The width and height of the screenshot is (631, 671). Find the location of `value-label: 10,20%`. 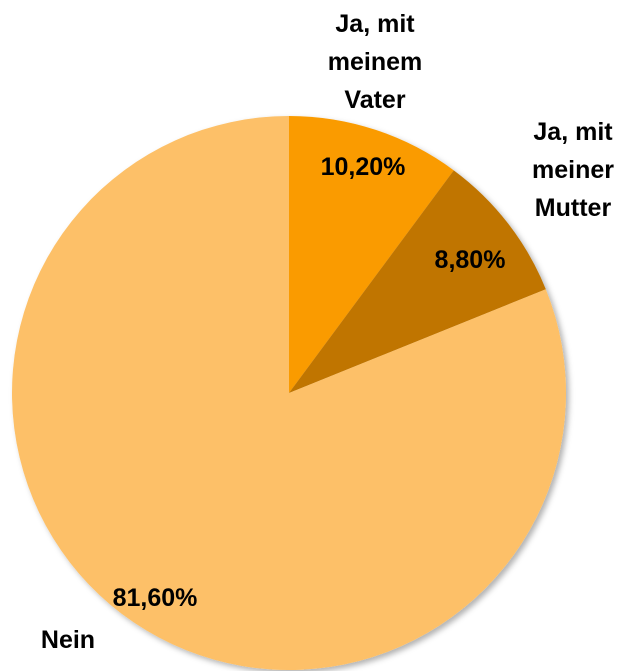

value-label: 10,20% is located at coordinates (363, 167).